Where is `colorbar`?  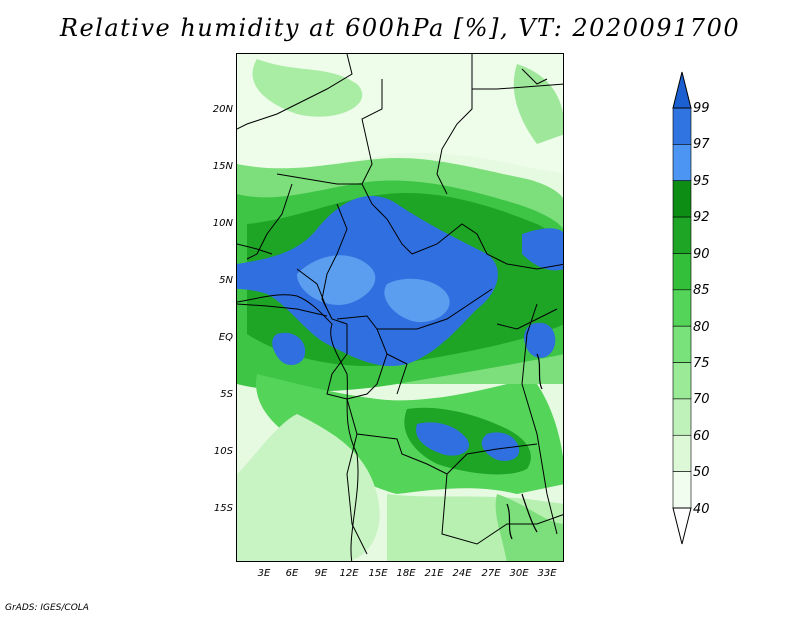
colorbar is located at coordinates (682, 308).